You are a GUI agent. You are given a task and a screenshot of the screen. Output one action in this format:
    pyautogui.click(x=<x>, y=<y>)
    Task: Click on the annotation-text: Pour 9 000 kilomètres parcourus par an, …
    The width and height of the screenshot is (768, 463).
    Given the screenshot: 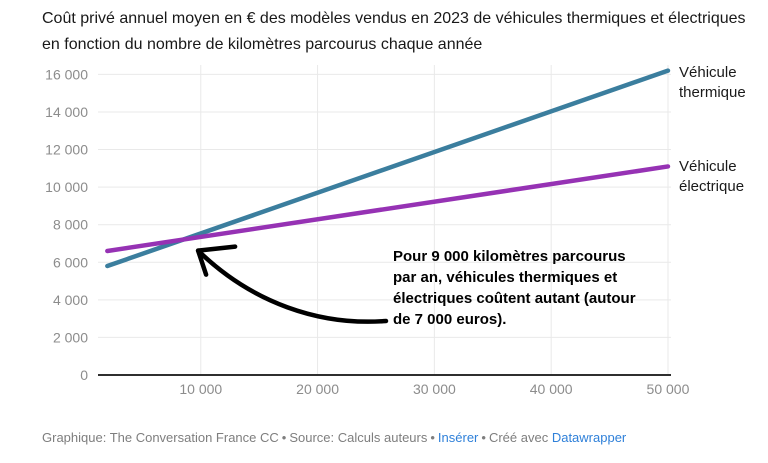 What is the action you would take?
    pyautogui.click(x=543, y=288)
    